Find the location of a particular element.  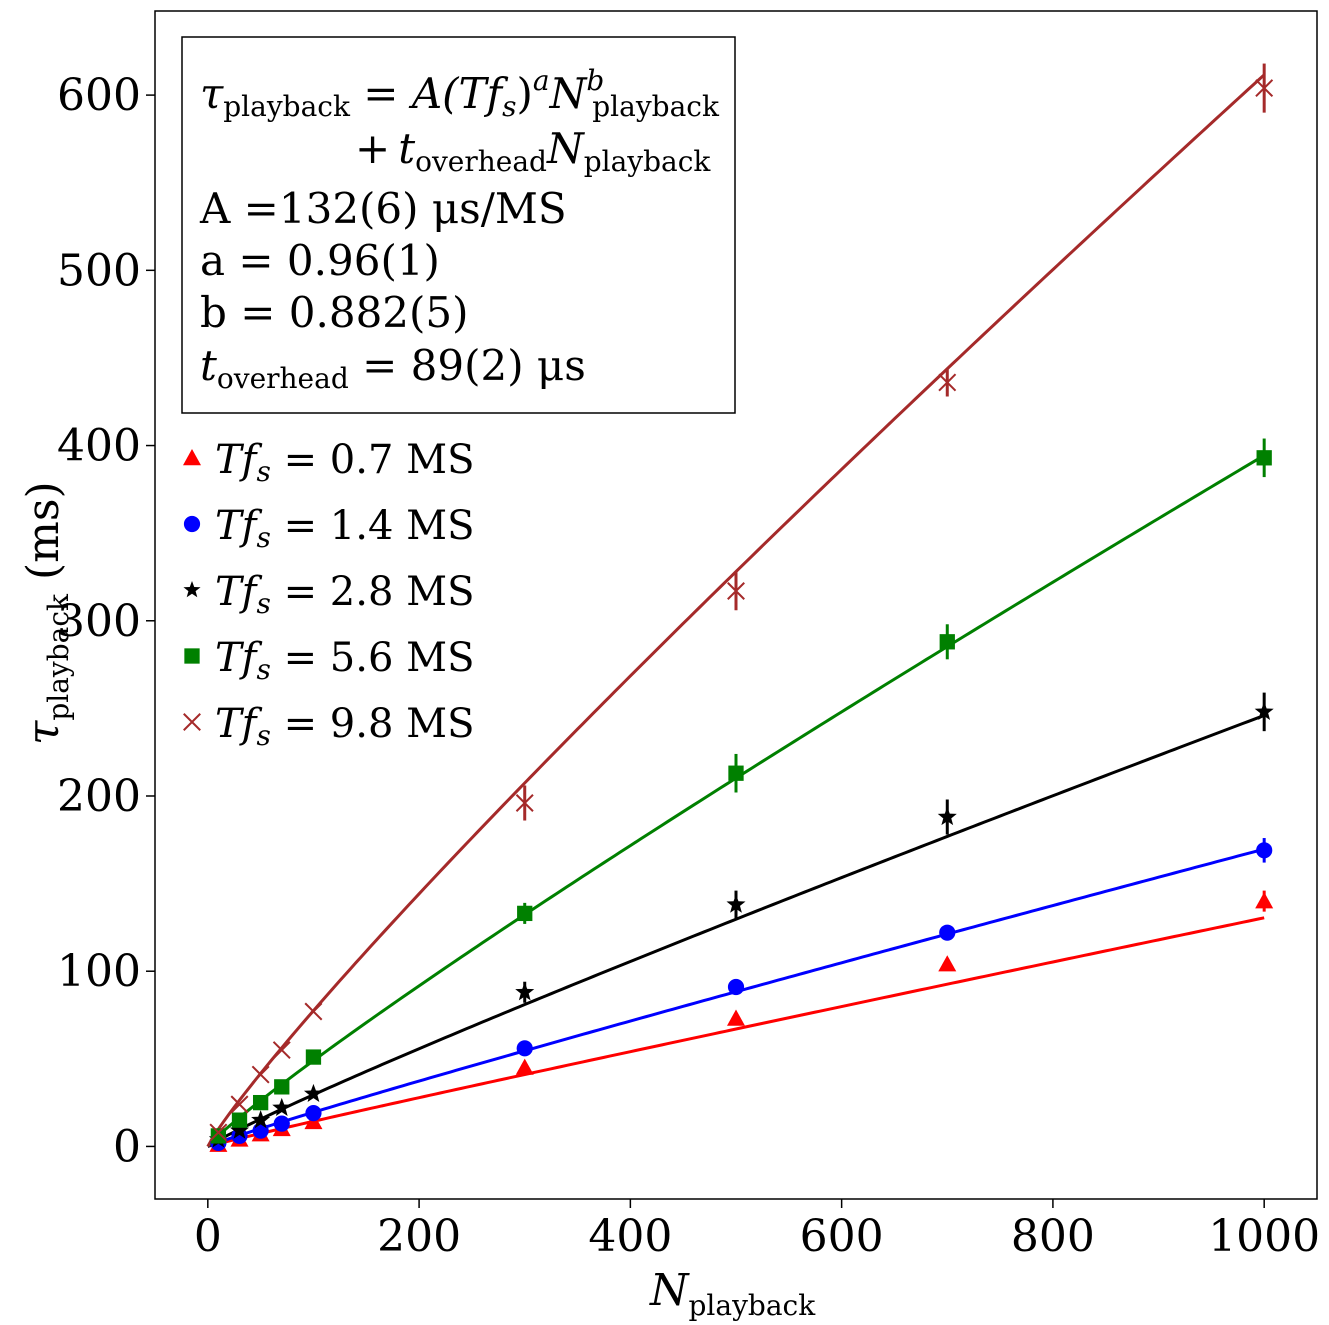

eq-t-sub: overhead is located at coordinates (481, 161).